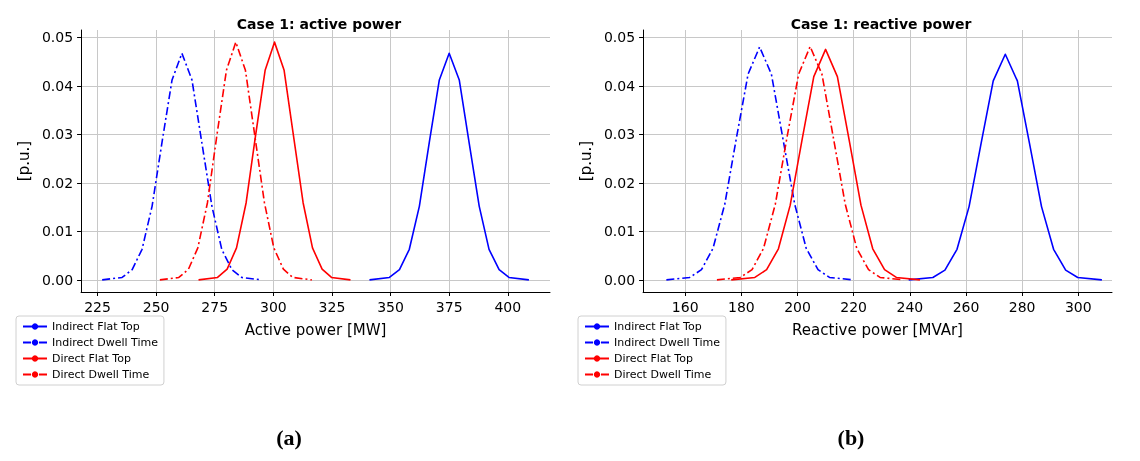 This screenshot has width=1140, height=461. What do you see at coordinates (508, 307) in the screenshot?
I see `x-tick-label: 400` at bounding box center [508, 307].